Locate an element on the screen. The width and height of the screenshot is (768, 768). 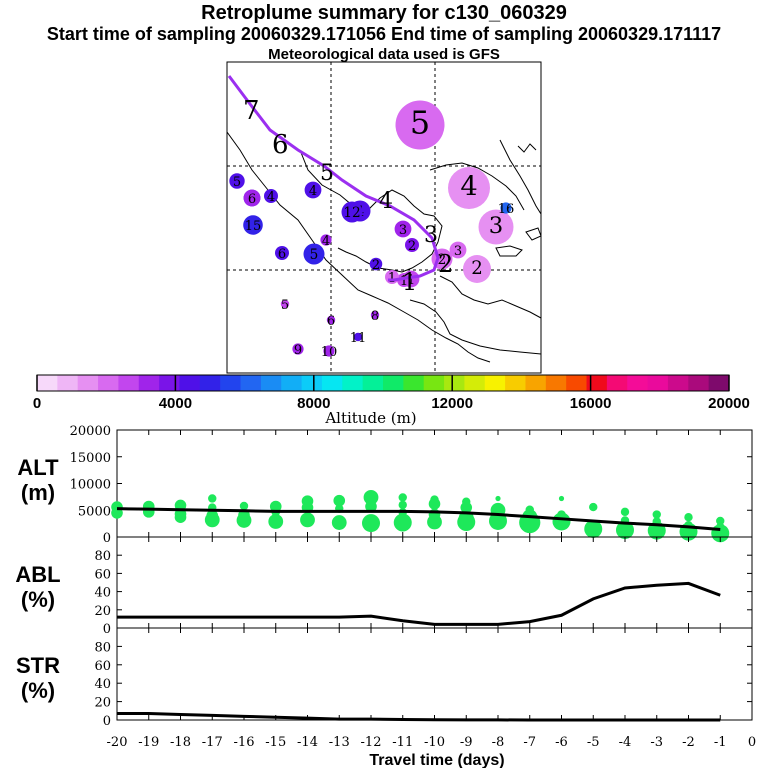
traj-day-label: 6 is located at coordinates (280, 145).